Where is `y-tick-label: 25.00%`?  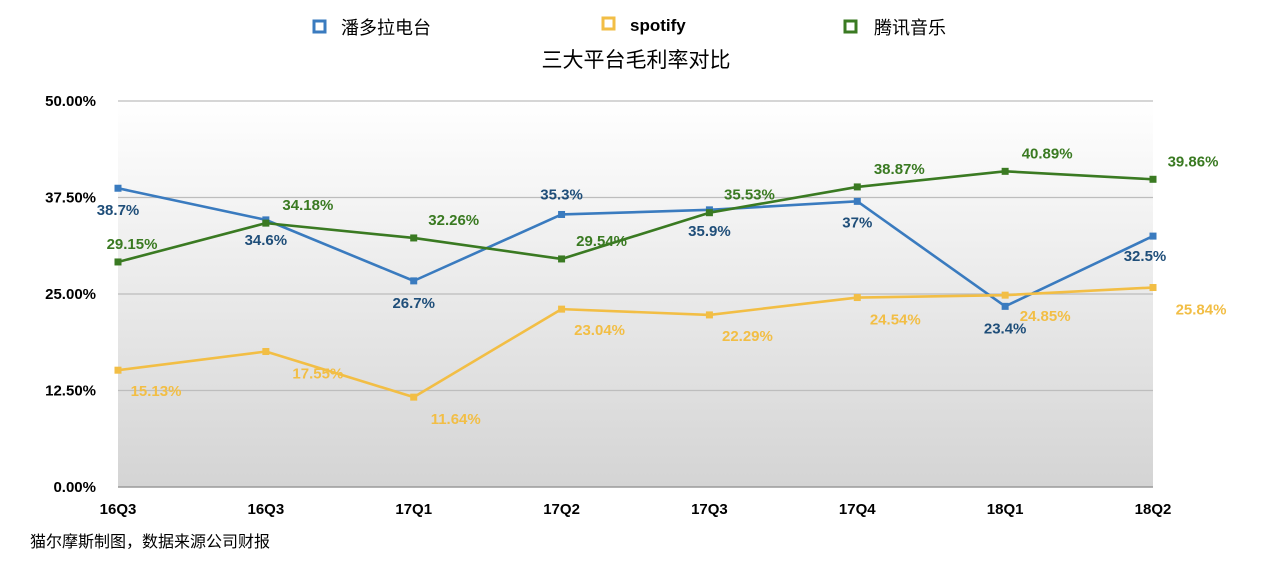
y-tick-label: 25.00% is located at coordinates (70, 294).